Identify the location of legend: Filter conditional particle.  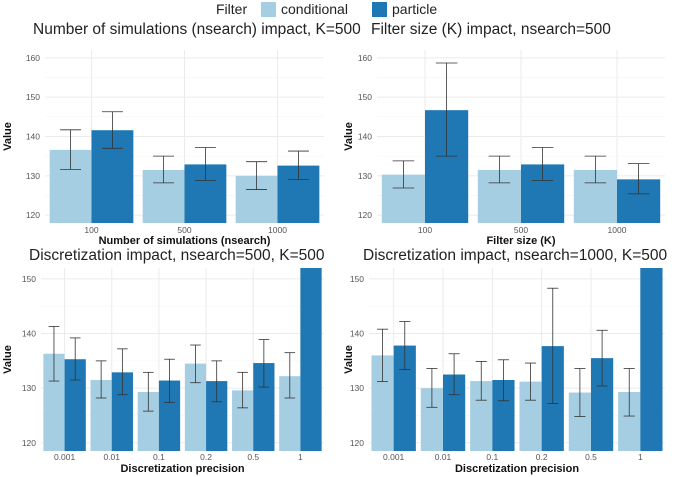
(340, 10).